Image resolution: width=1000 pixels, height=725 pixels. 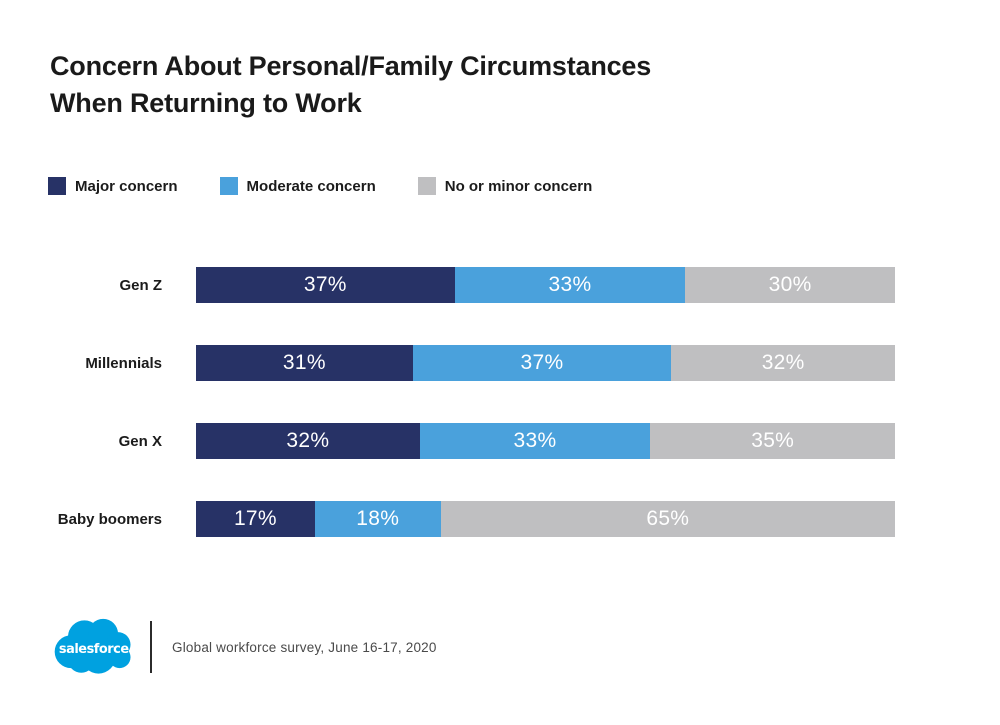 I want to click on legend-item-no-or-minor-concern: No or minor concern, so click(x=505, y=186).